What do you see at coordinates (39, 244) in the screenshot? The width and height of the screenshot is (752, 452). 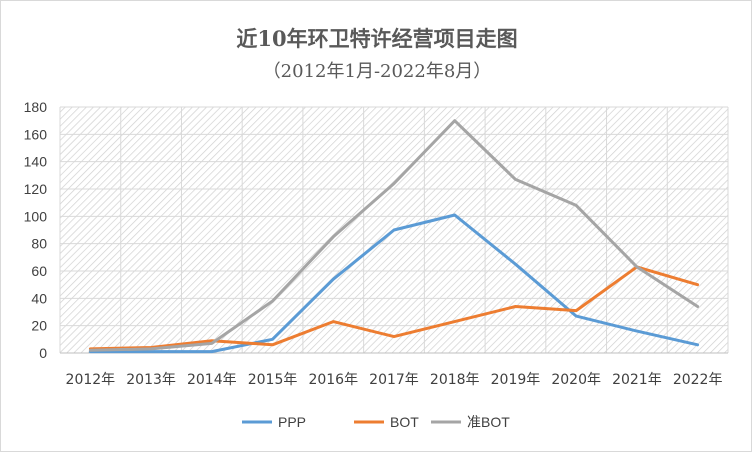 I see `y-tick-label: 80` at bounding box center [39, 244].